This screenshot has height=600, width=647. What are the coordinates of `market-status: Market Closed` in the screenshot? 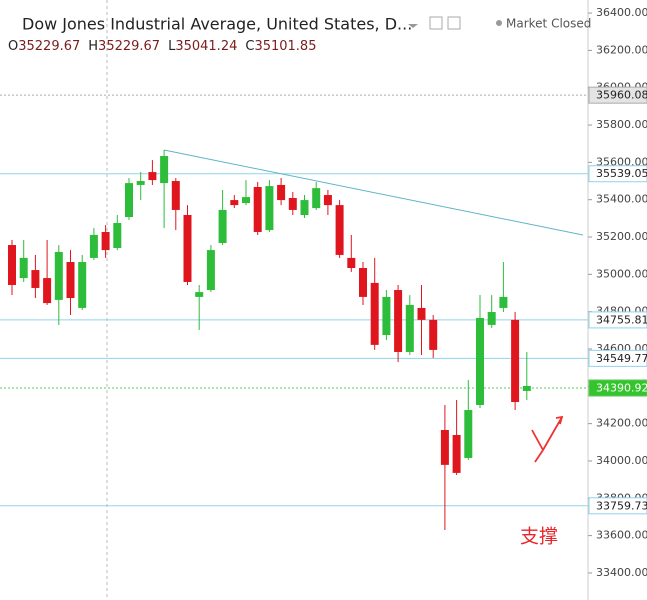 It's located at (548, 24).